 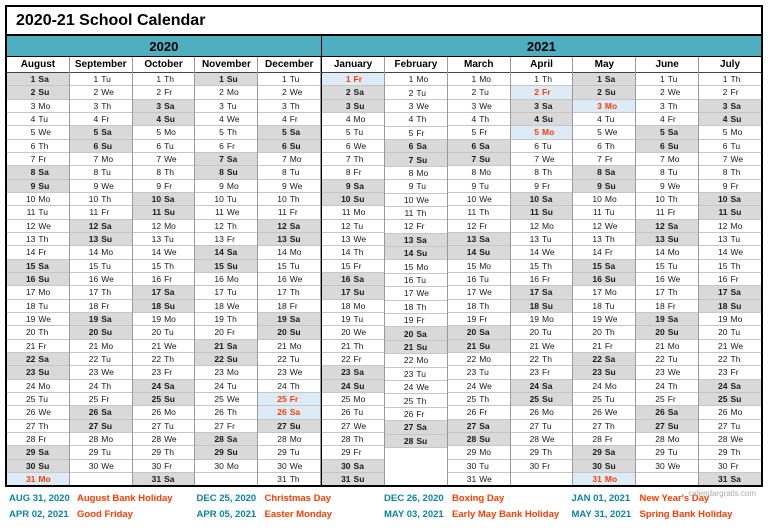 What do you see at coordinates (541, 346) in the screenshot?
I see `day-cell-april-21: 21 We` at bounding box center [541, 346].